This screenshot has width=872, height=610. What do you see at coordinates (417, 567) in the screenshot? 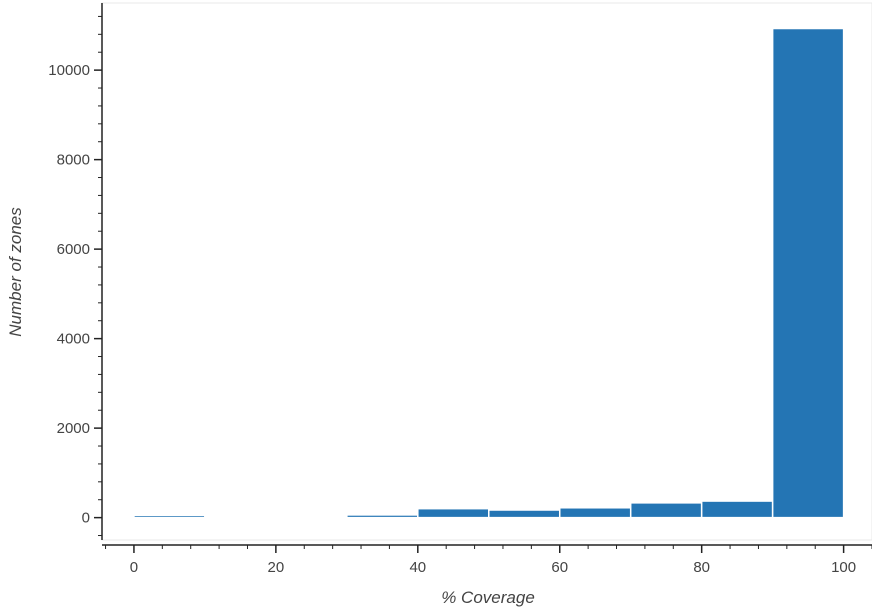
I see `x-tick-label: 40` at bounding box center [417, 567].